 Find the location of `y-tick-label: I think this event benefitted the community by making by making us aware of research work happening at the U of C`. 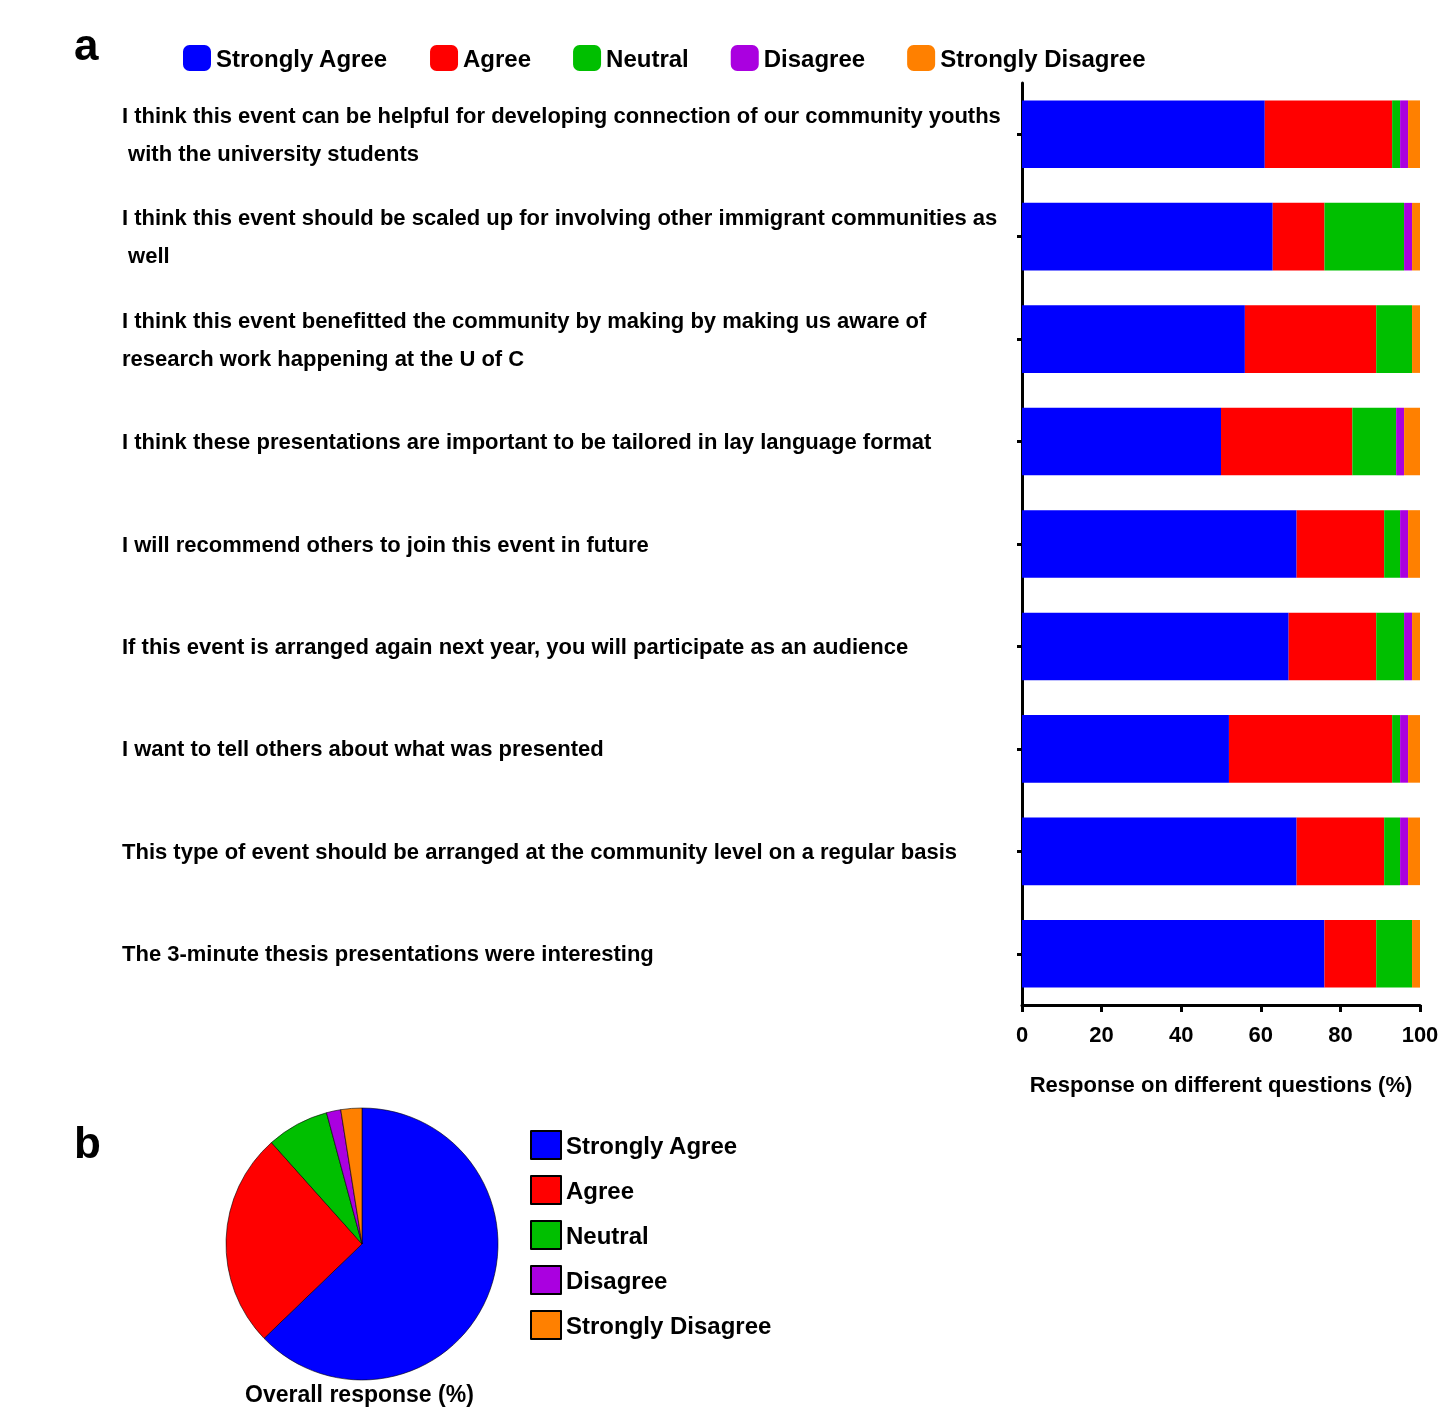

y-tick-label: I think this event benefitted the community by making by making us aware of research work happening at the U of C is located at coordinates (527, 339).